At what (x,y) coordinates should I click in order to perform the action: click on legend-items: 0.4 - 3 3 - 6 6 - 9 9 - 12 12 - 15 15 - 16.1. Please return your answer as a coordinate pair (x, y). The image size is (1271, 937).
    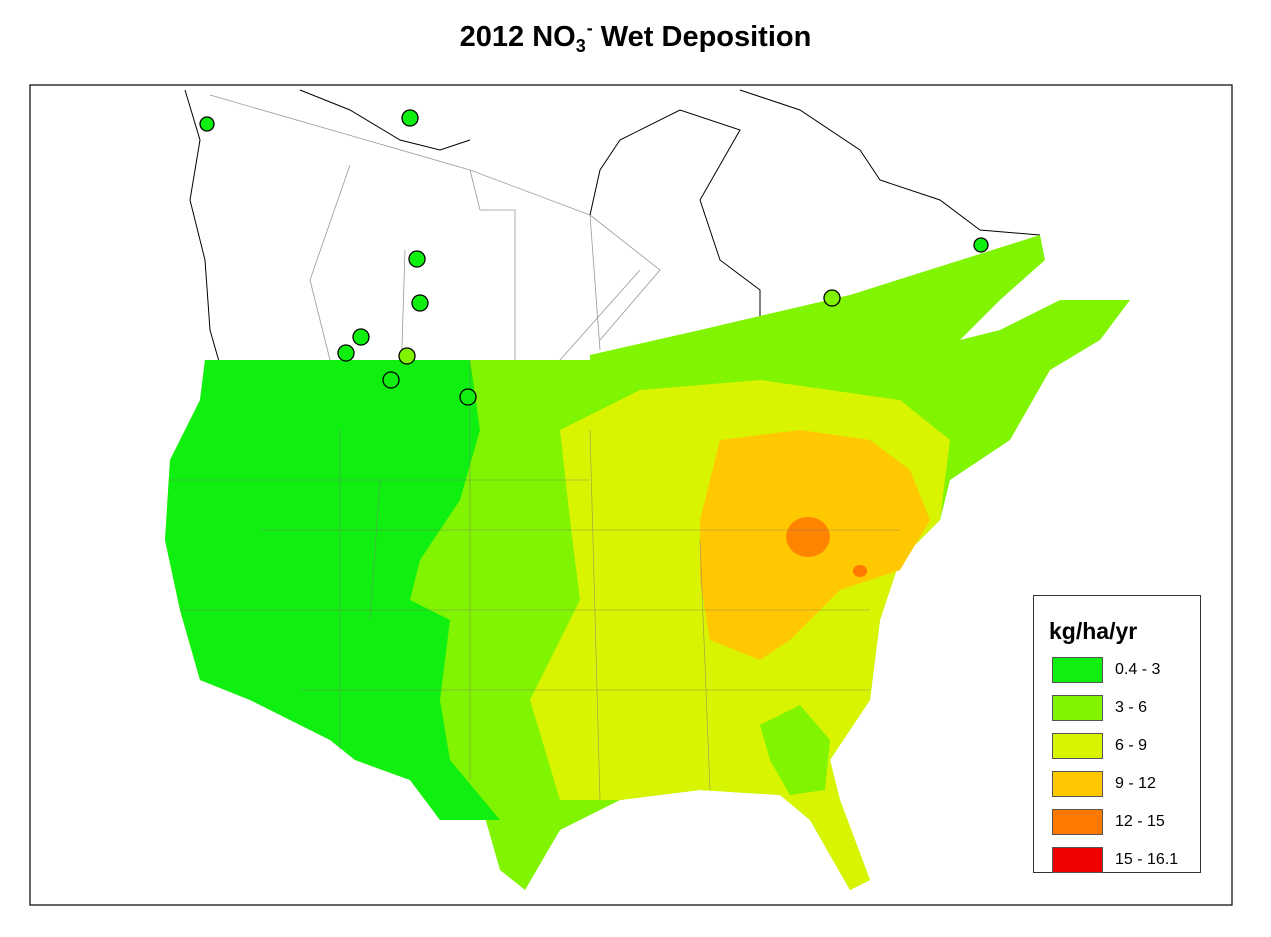
    Looking at the image, I should click on (1117, 765).